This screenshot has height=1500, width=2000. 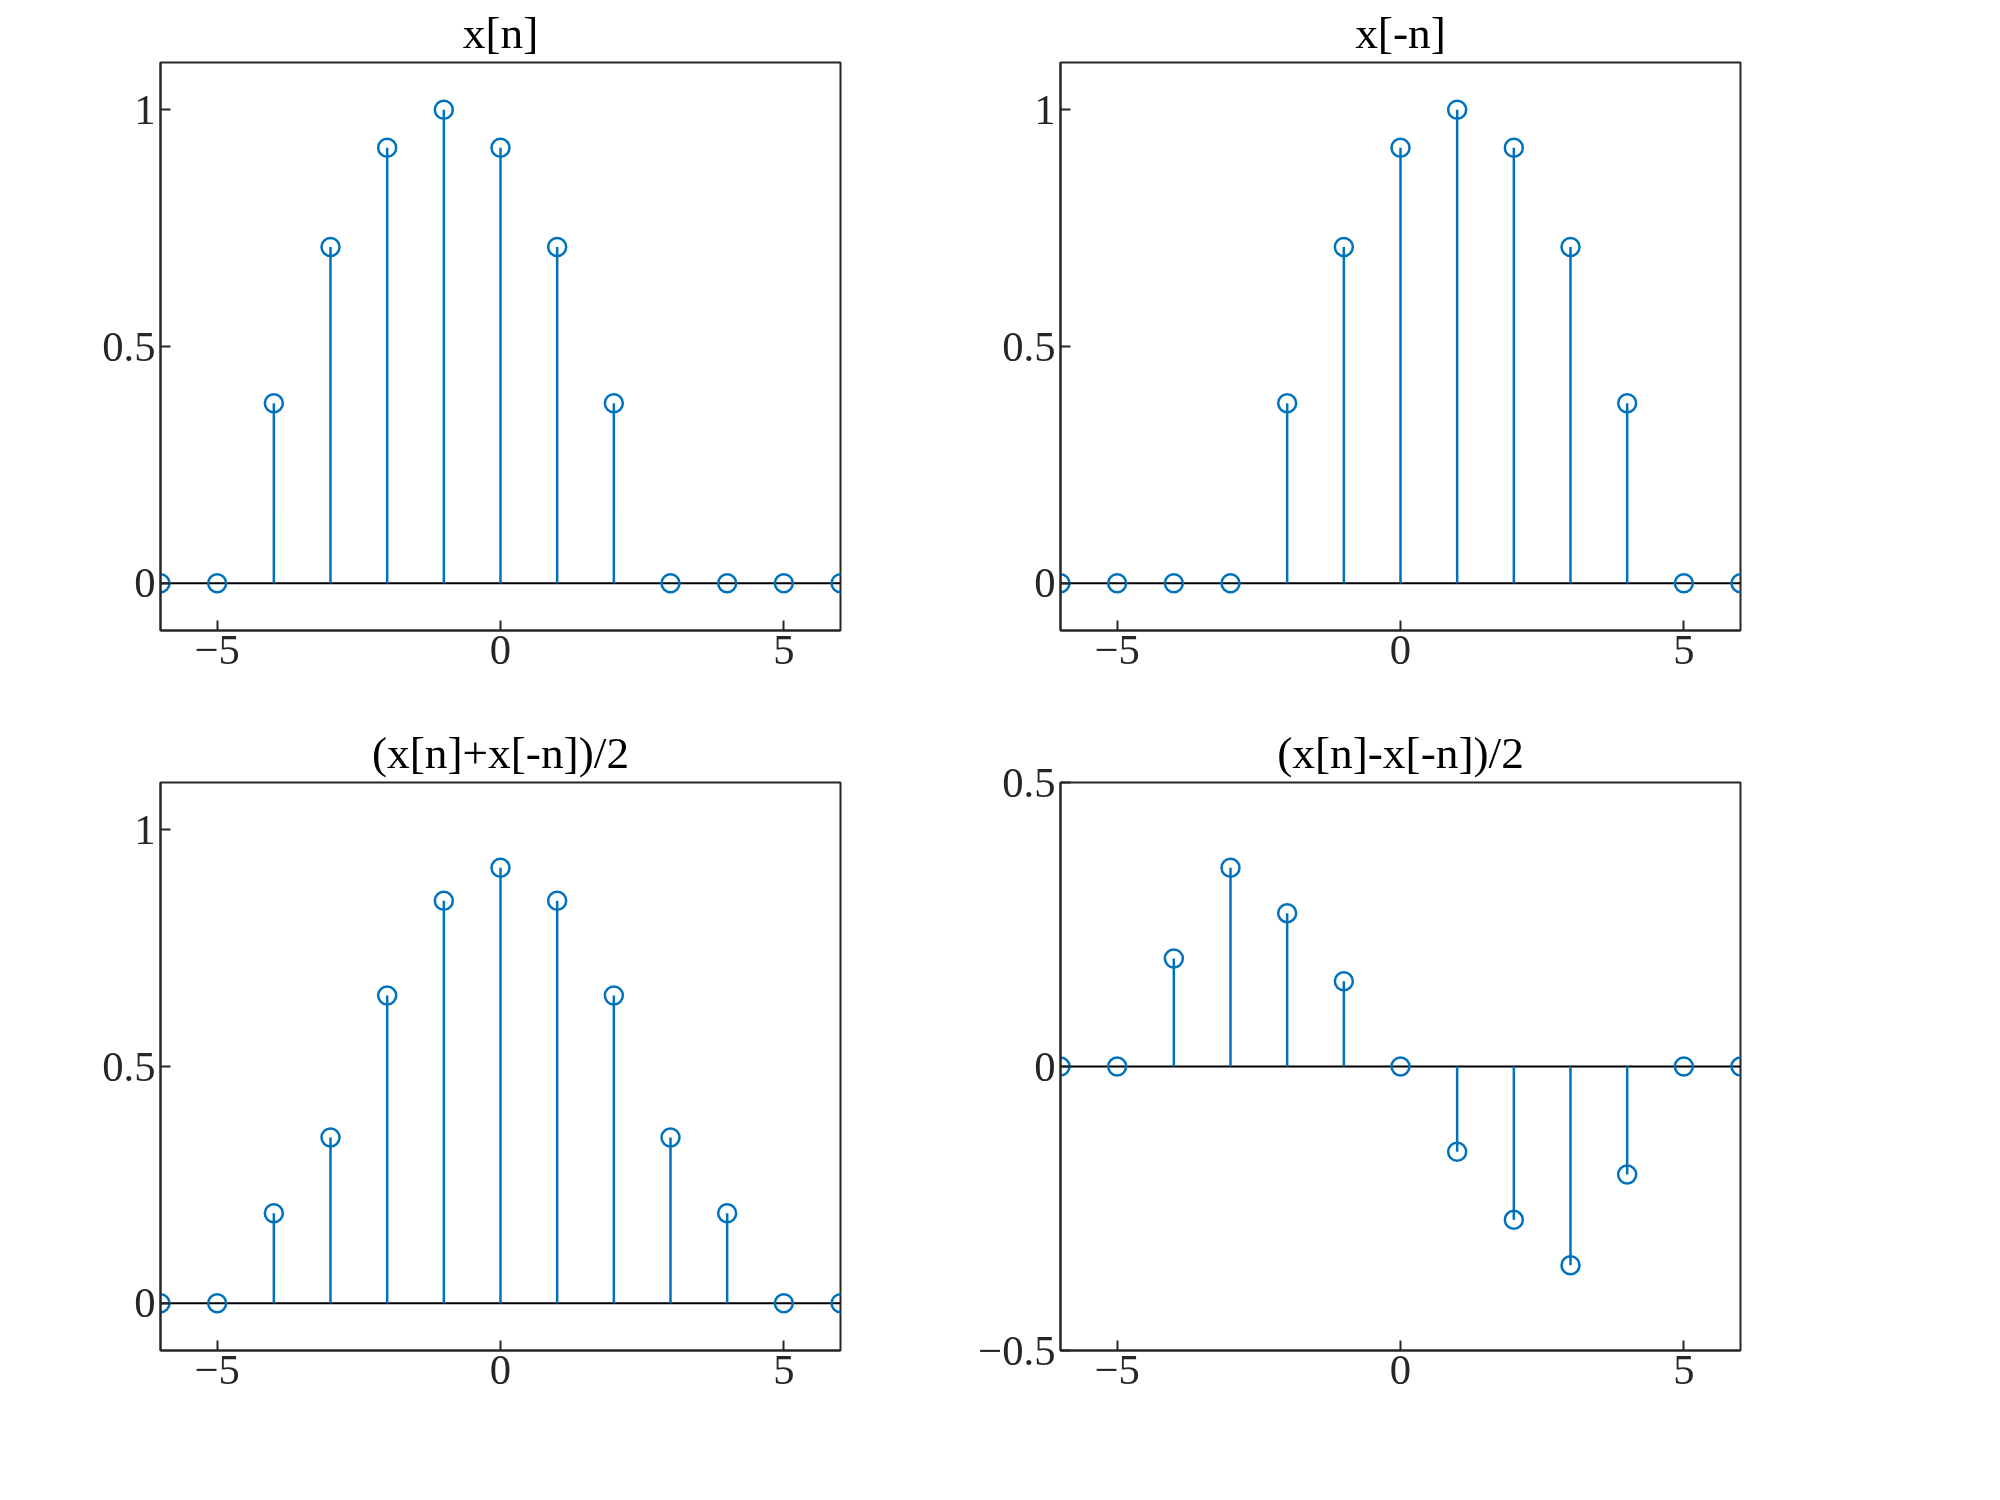 What do you see at coordinates (1017, 1350) in the screenshot?
I see `y-tick-label: −0.5` at bounding box center [1017, 1350].